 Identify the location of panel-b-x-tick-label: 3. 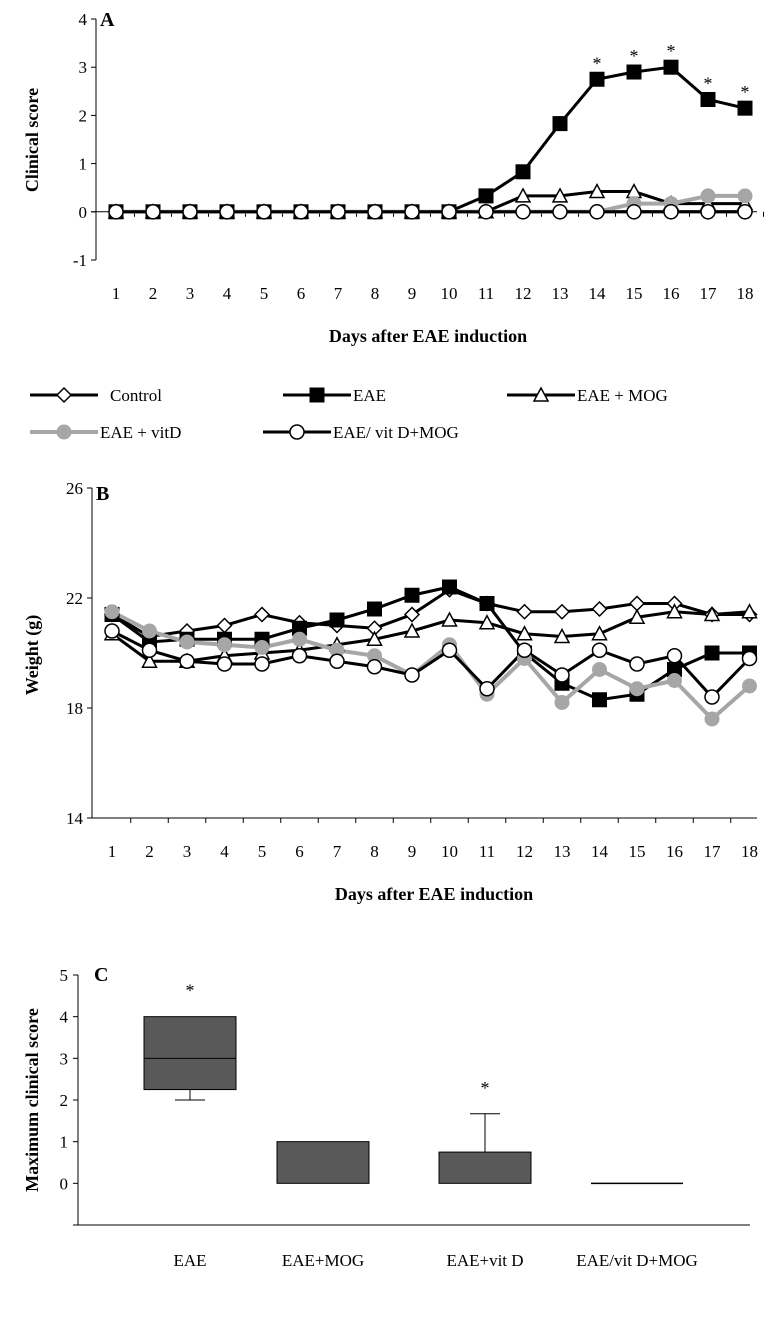
(187, 851).